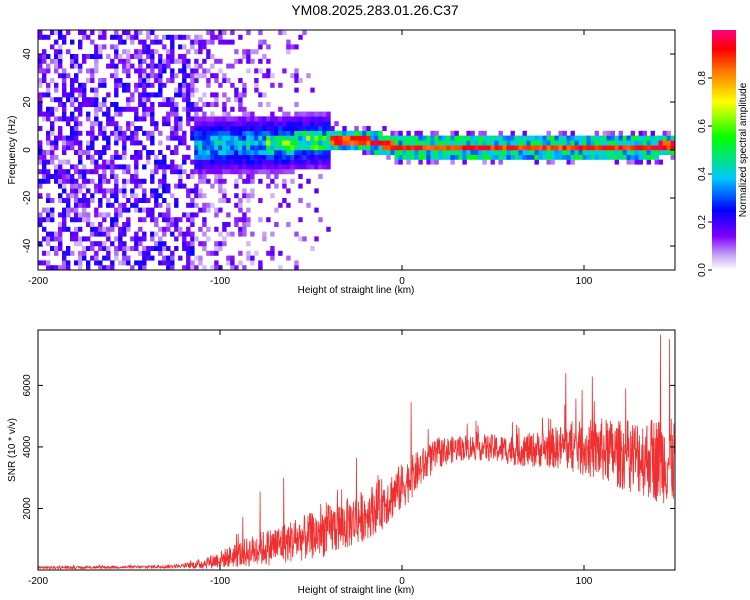  What do you see at coordinates (356, 590) in the screenshot?
I see `snr-xlabel: Height of straight line (km)` at bounding box center [356, 590].